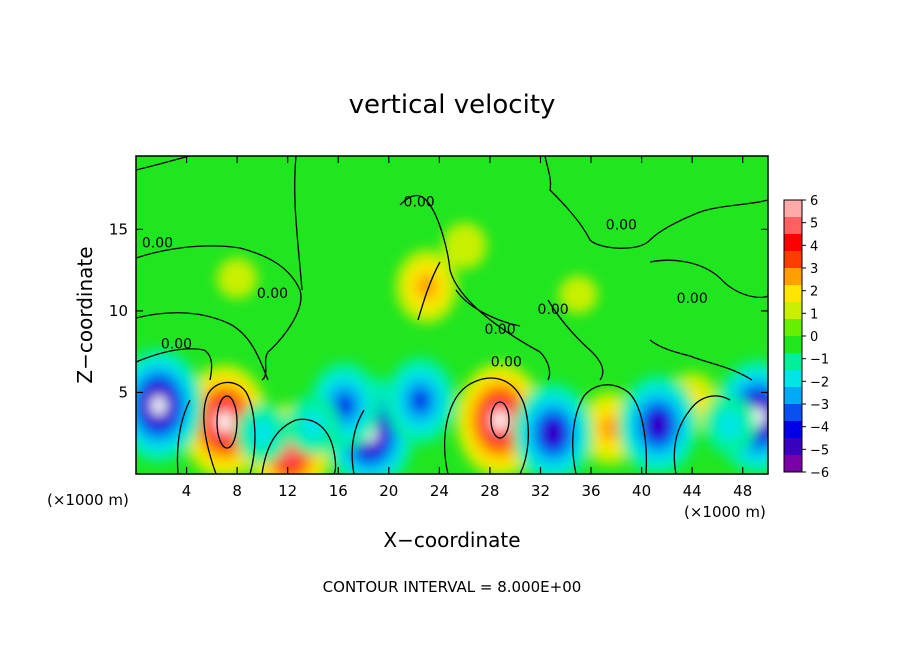 Image resolution: width=904 pixels, height=654 pixels. Describe the element at coordinates (452, 587) in the screenshot. I see `contour-interval-note: CONTOUR INTERVAL = 8.000E+00` at that location.